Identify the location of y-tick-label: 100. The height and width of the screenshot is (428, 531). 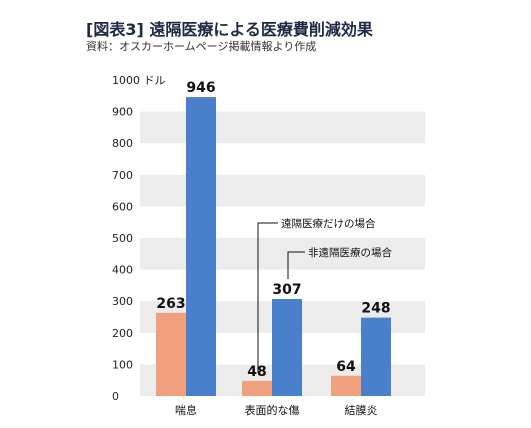
(122, 364).